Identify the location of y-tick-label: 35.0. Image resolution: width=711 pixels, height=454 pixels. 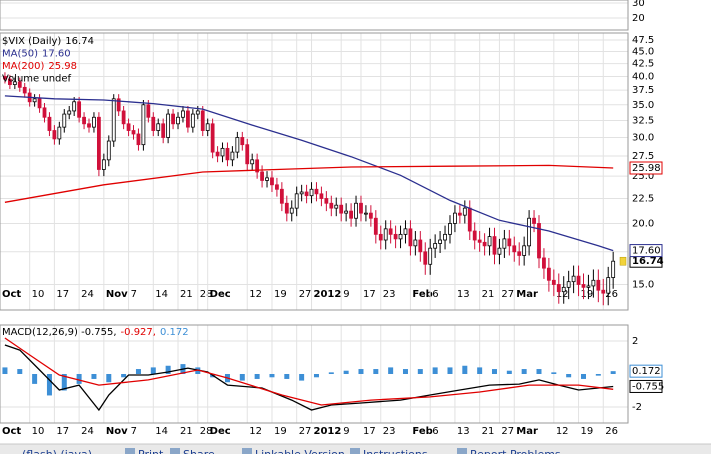
(643, 105).